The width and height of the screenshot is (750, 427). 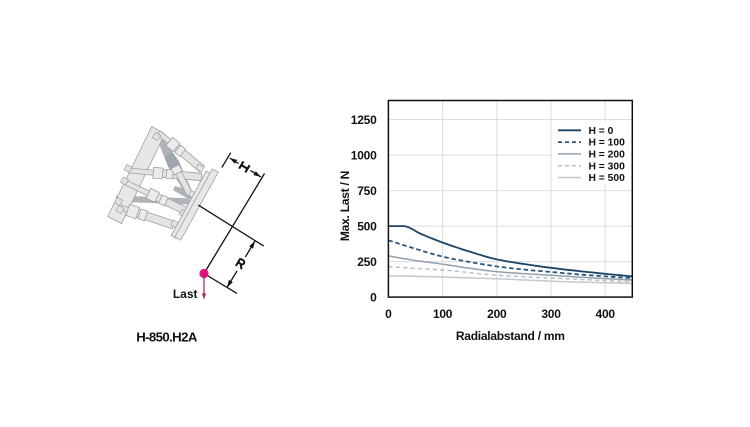 What do you see at coordinates (345, 206) in the screenshot?
I see `svg-text: Max. Last / N` at bounding box center [345, 206].